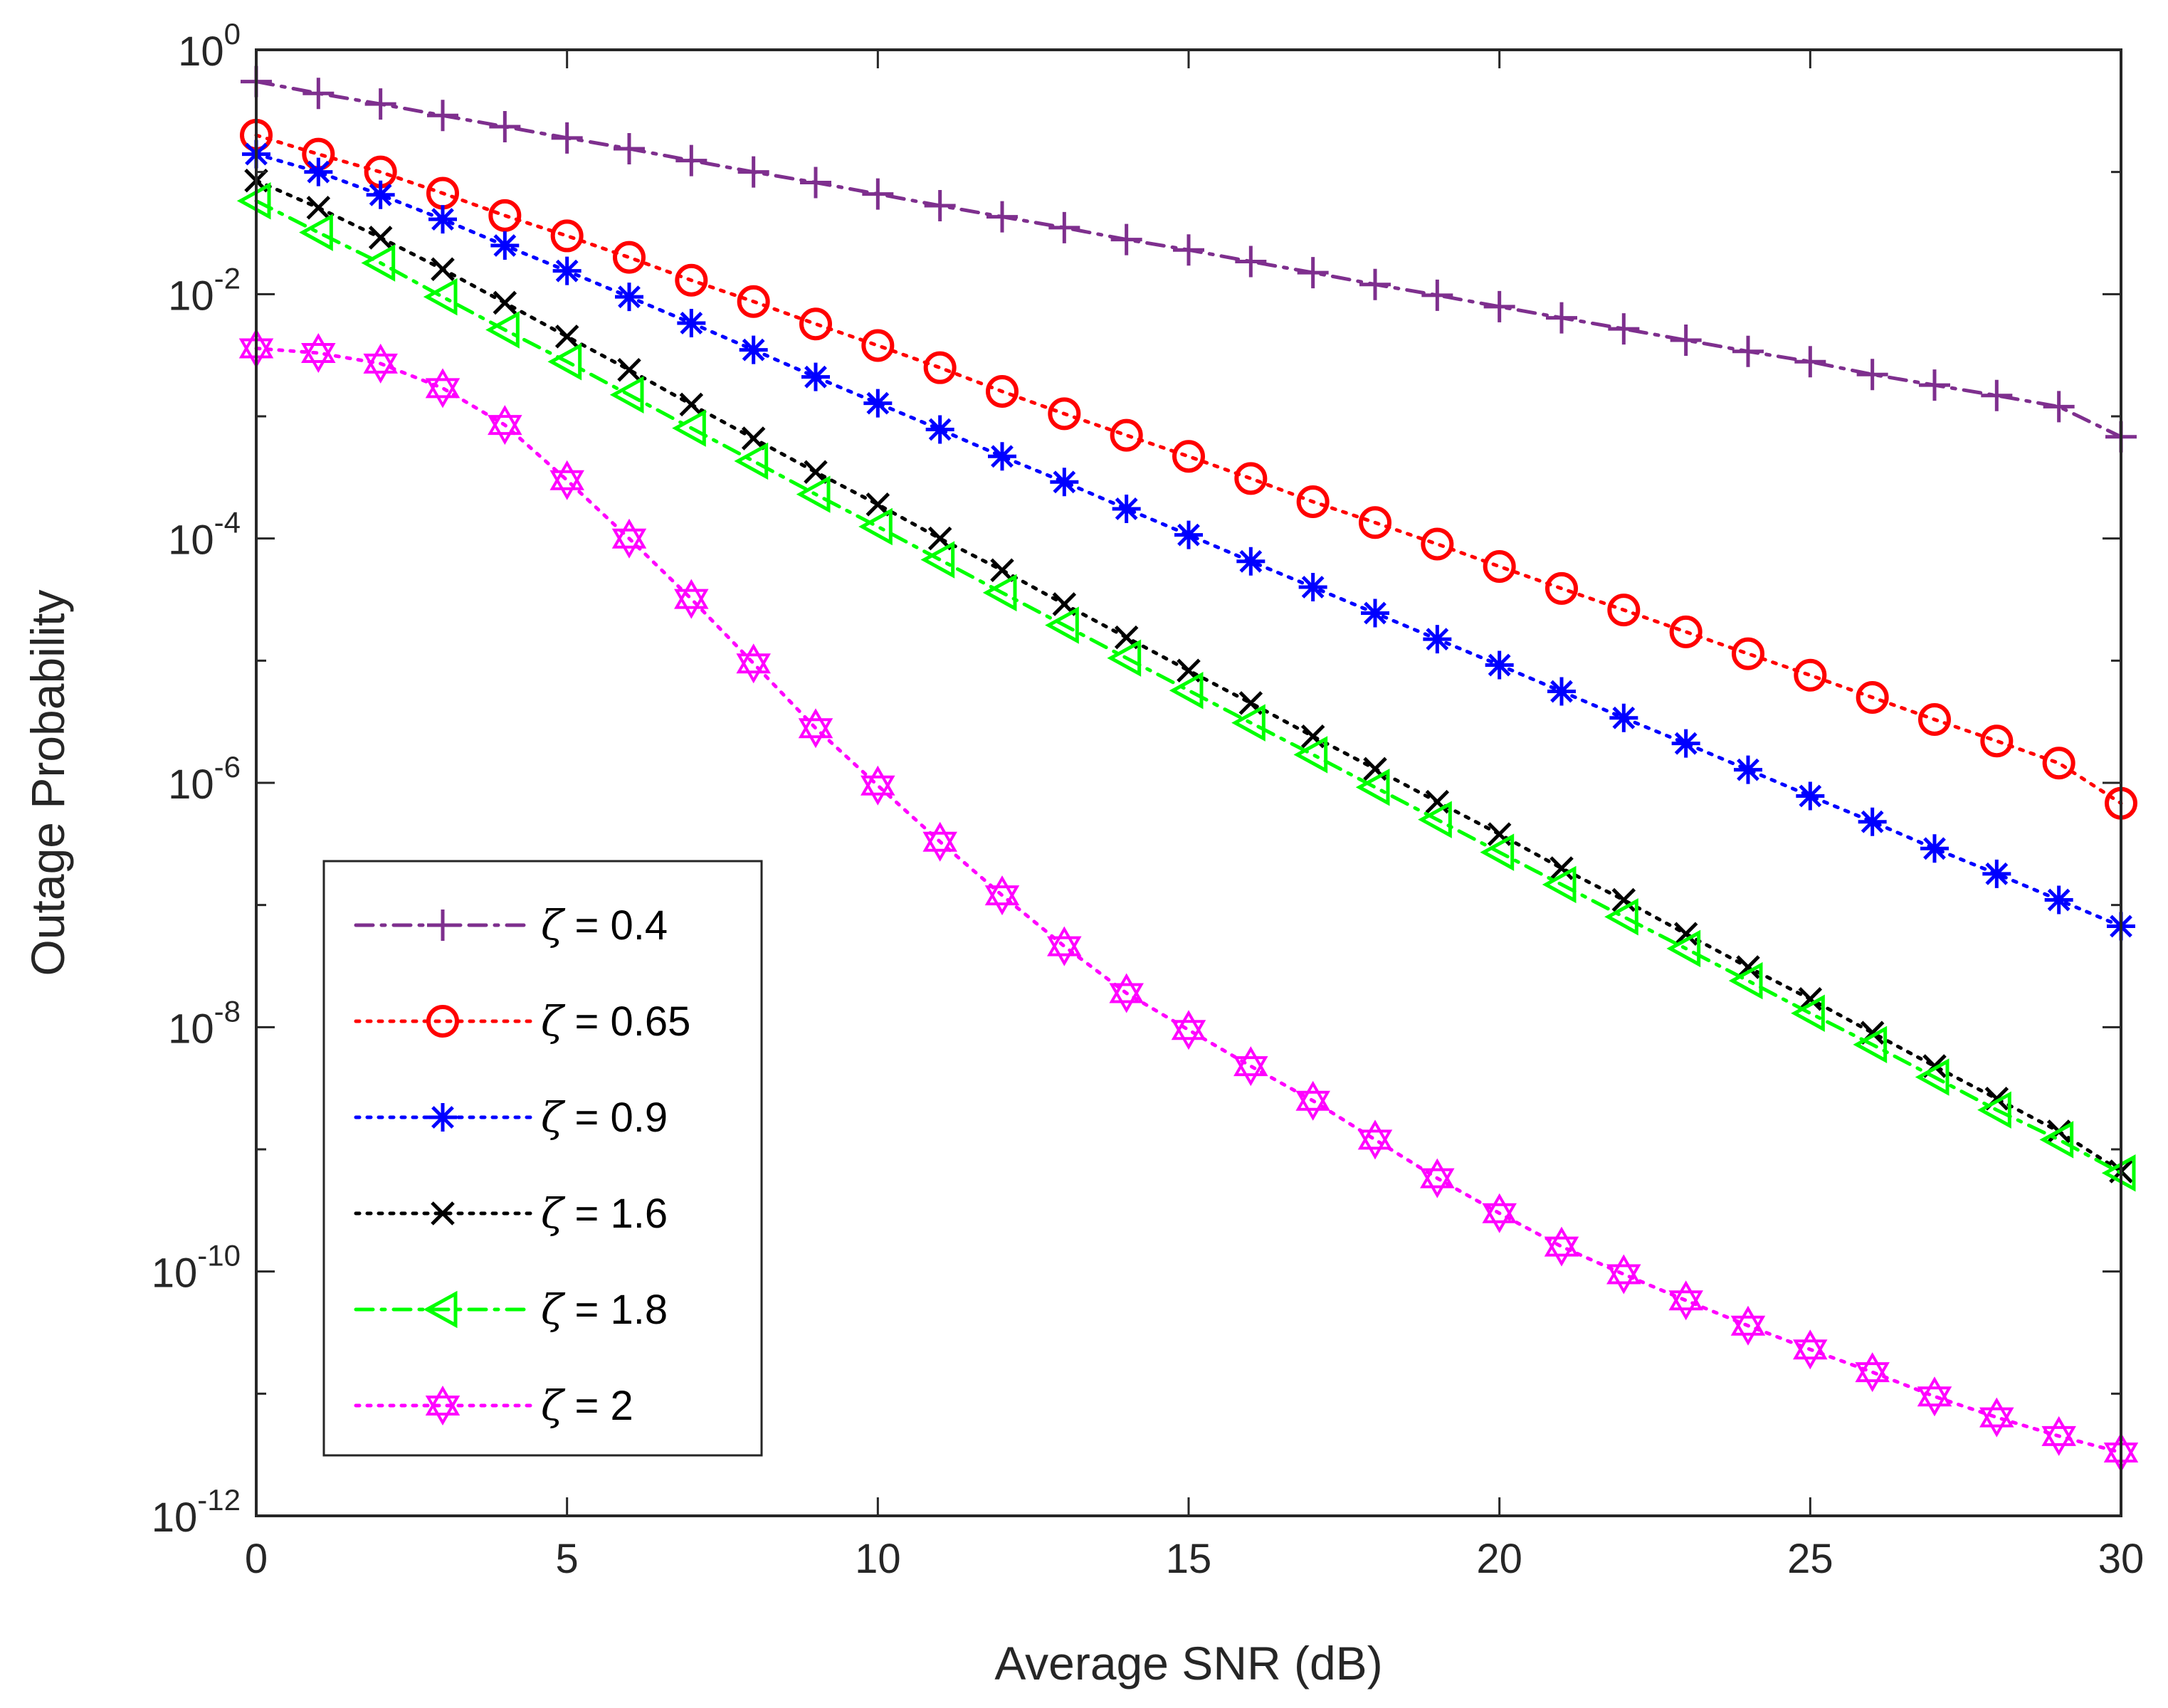 Image resolution: width=2168 pixels, height=1708 pixels. I want to click on legend-label: ζ = 0.65, so click(615, 1021).